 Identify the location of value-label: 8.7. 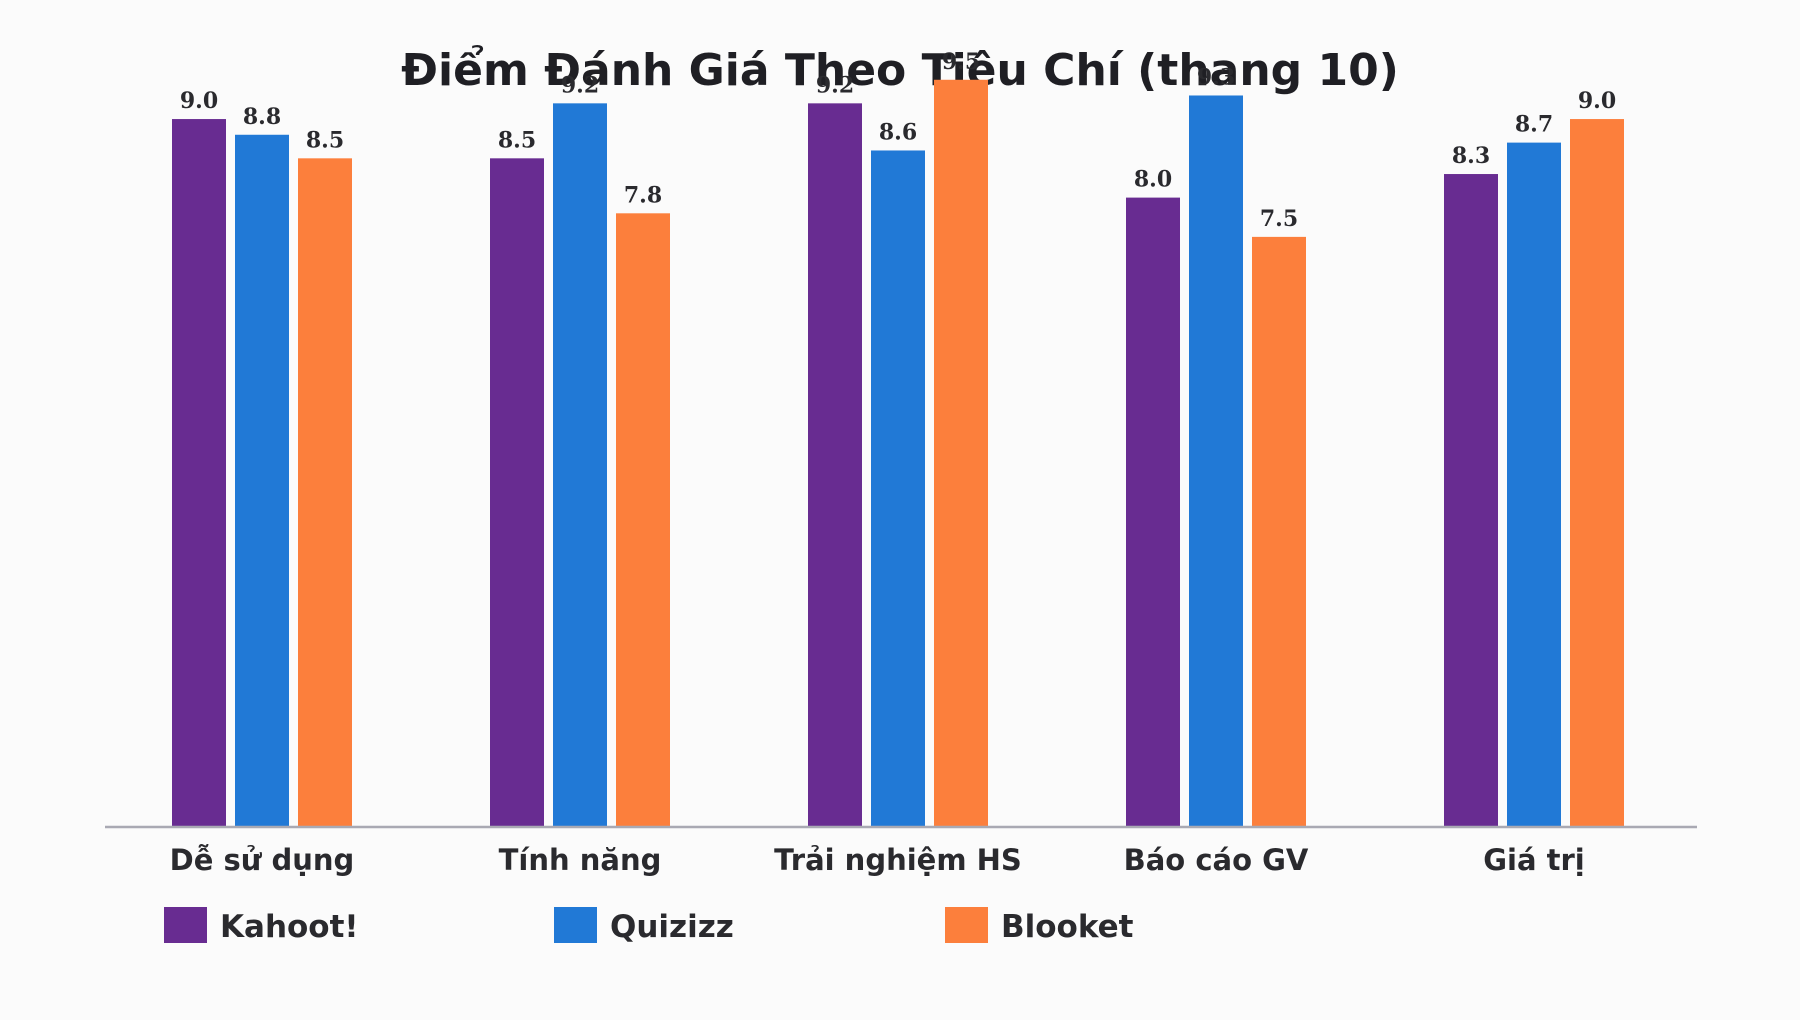
(1534, 125).